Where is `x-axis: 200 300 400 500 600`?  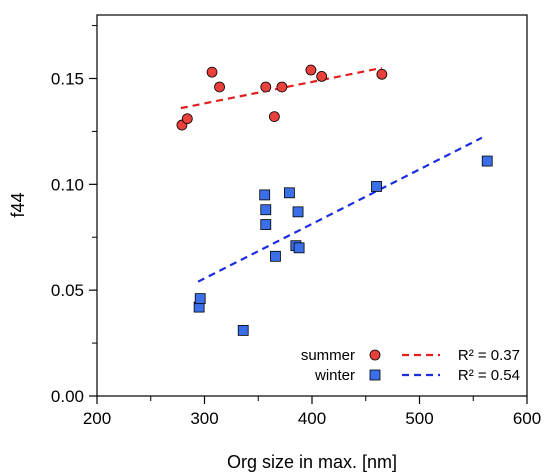 x-axis: 200 300 400 500 600 is located at coordinates (312, 412).